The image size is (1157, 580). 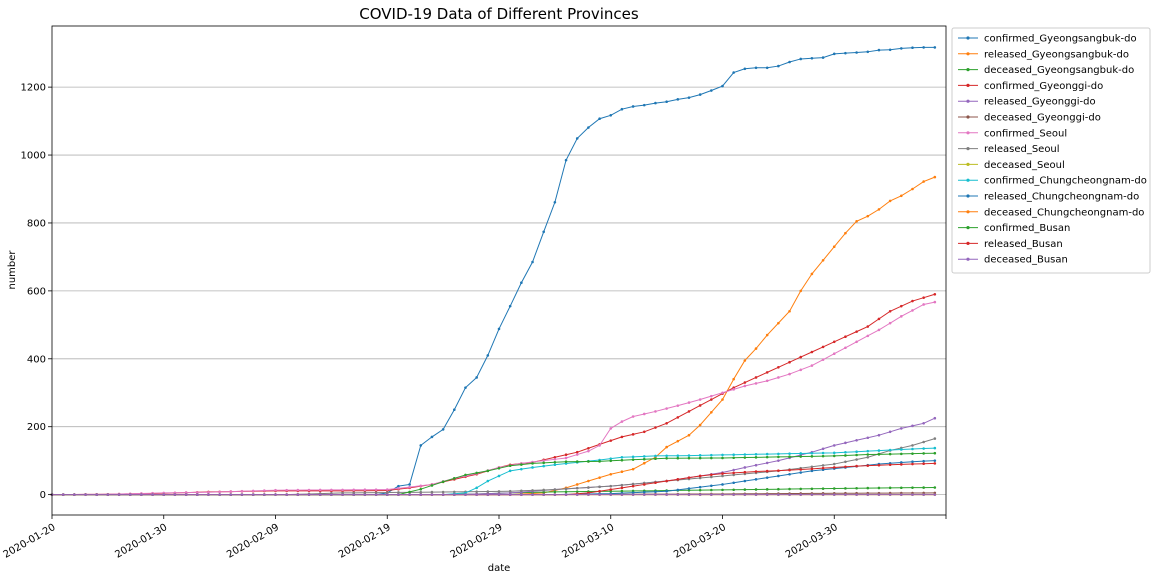 I want to click on chart-title: COVID-19 Data of Different Provinces, so click(x=499, y=14).